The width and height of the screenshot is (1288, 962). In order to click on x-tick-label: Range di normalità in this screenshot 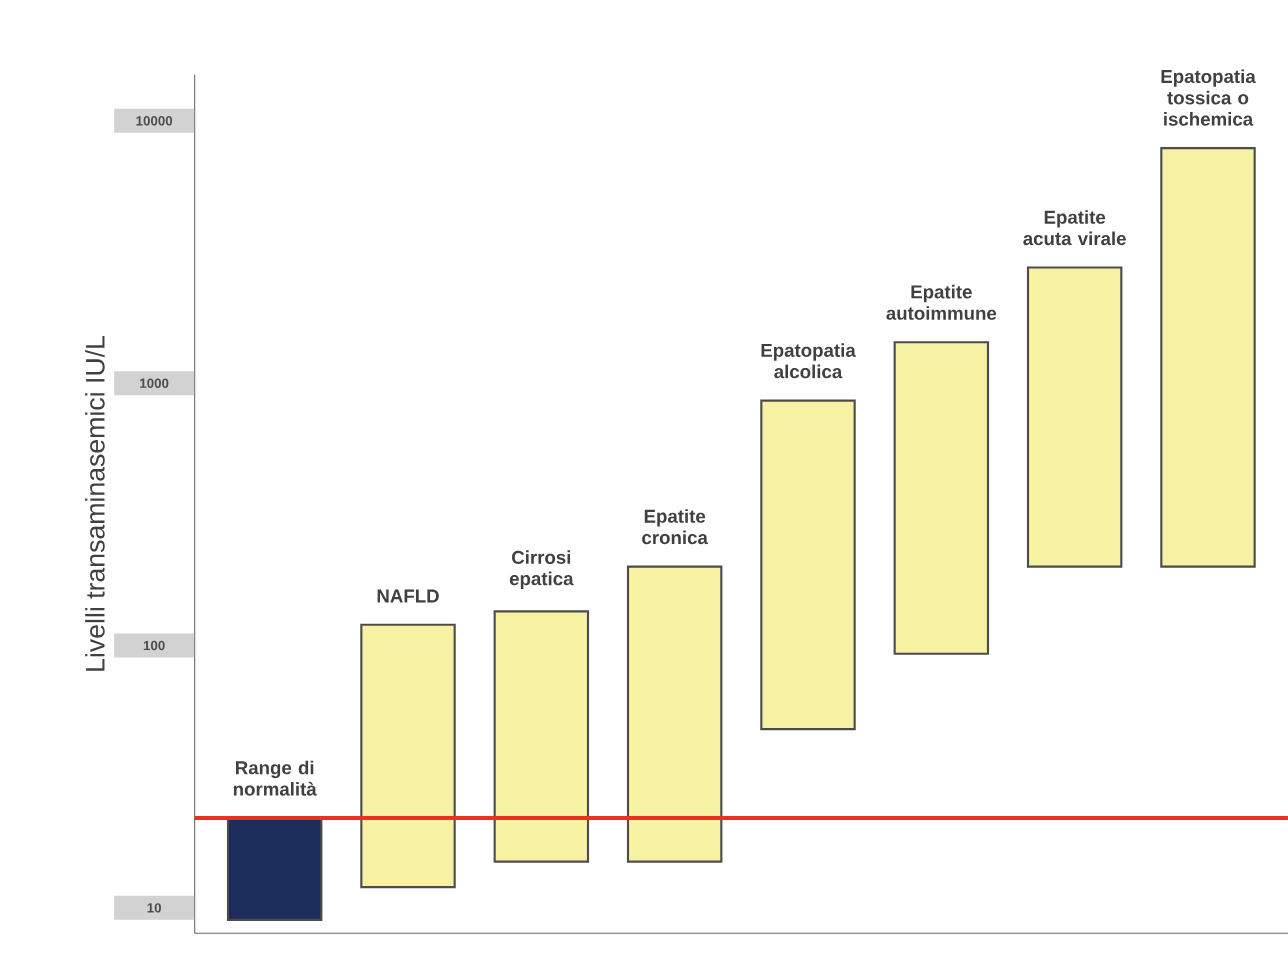, I will do `click(275, 778)`.